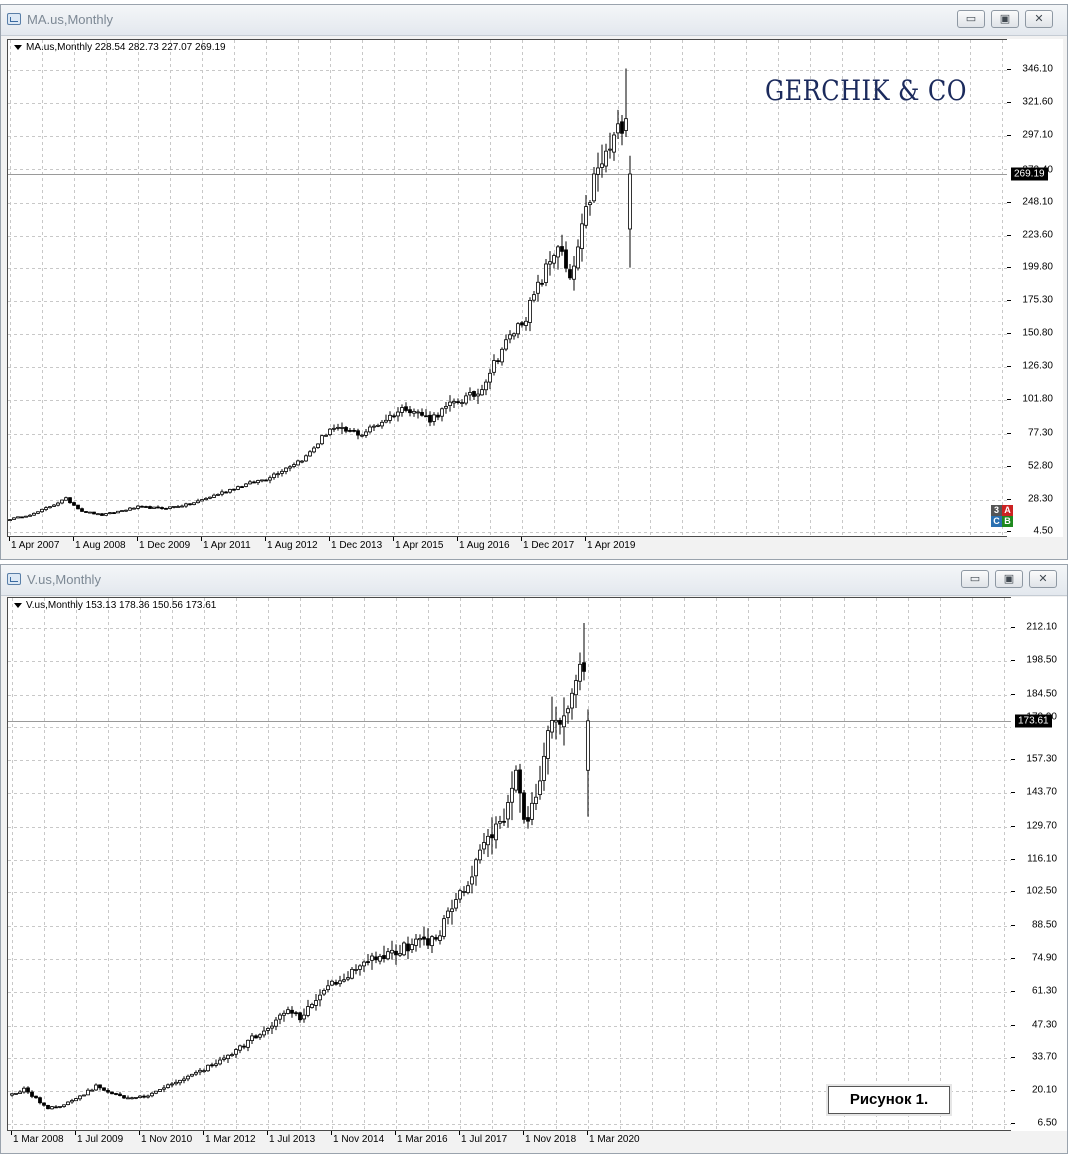 The image size is (1068, 1158). What do you see at coordinates (1040, 466) in the screenshot?
I see `y-tick-label: 52.80` at bounding box center [1040, 466].